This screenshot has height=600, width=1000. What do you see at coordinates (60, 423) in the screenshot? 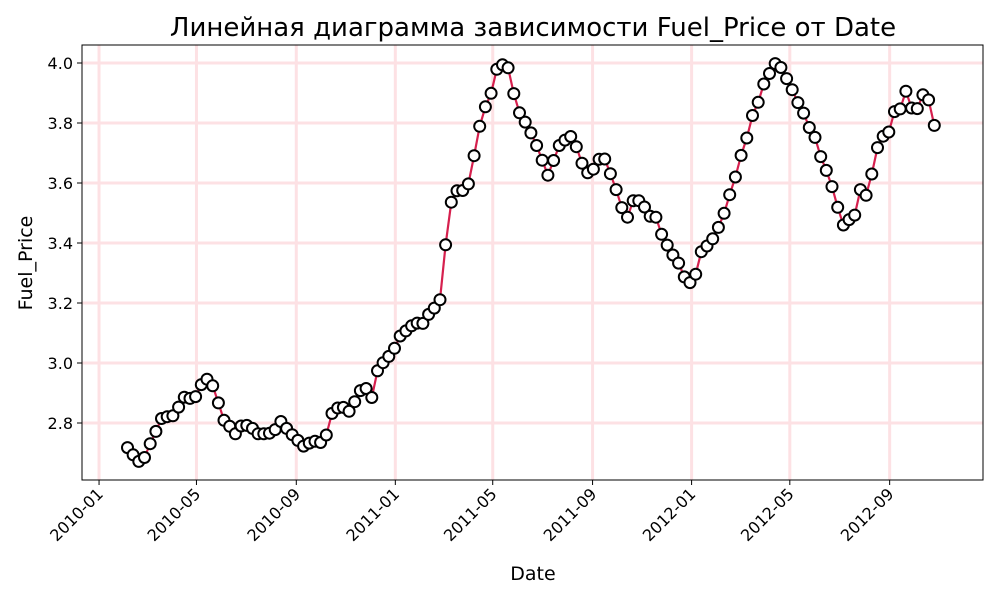
I see `y-tick-label: 2.8` at bounding box center [60, 423].